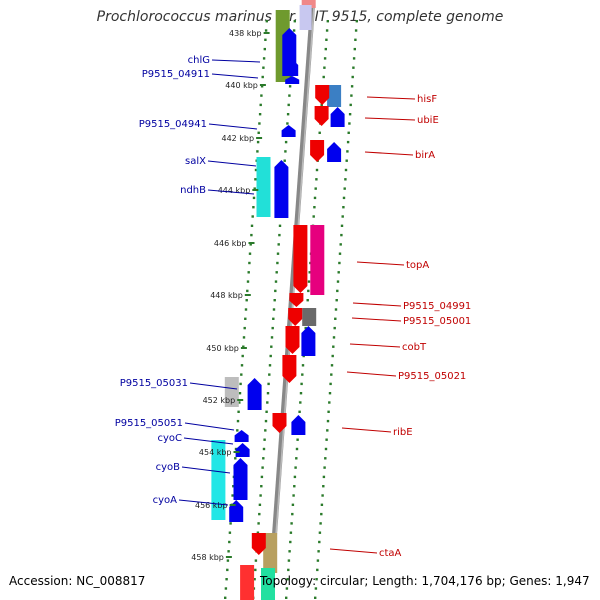 The image size is (600, 600). Describe the element at coordinates (427, 99) in the screenshot. I see `label-hisF: hisF` at that location.